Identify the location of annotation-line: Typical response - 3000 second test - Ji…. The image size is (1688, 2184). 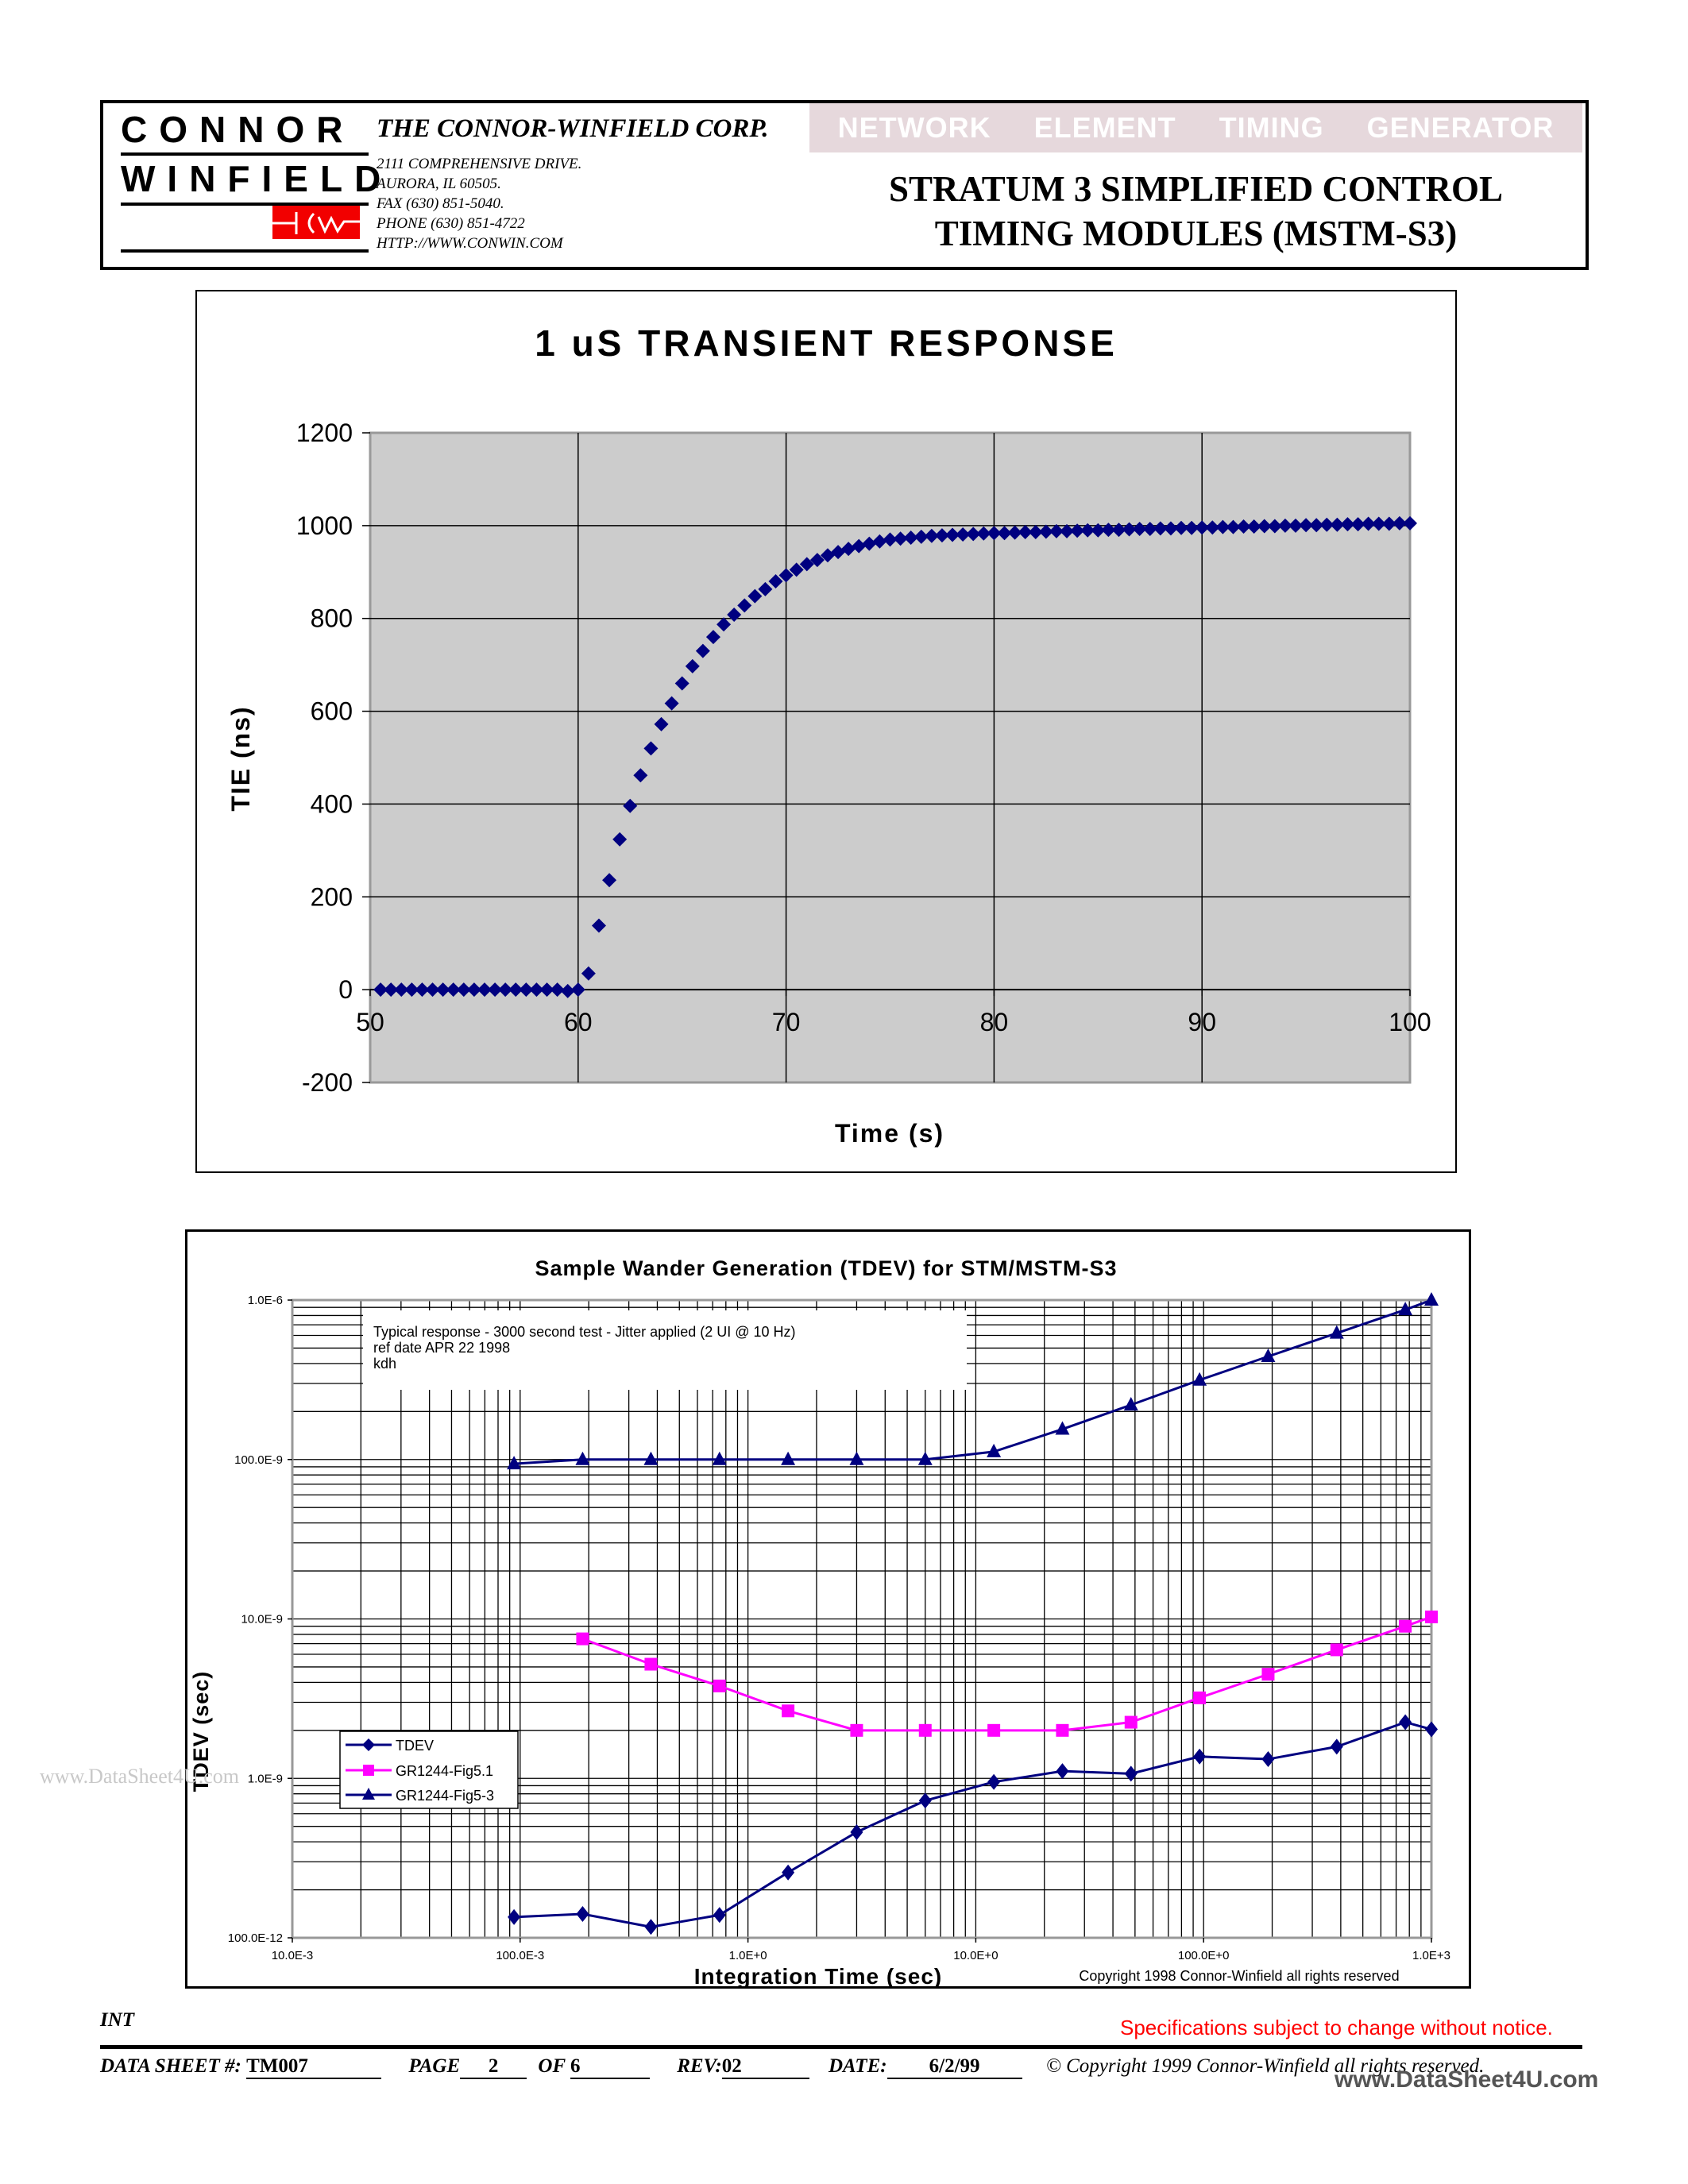
(584, 1332).